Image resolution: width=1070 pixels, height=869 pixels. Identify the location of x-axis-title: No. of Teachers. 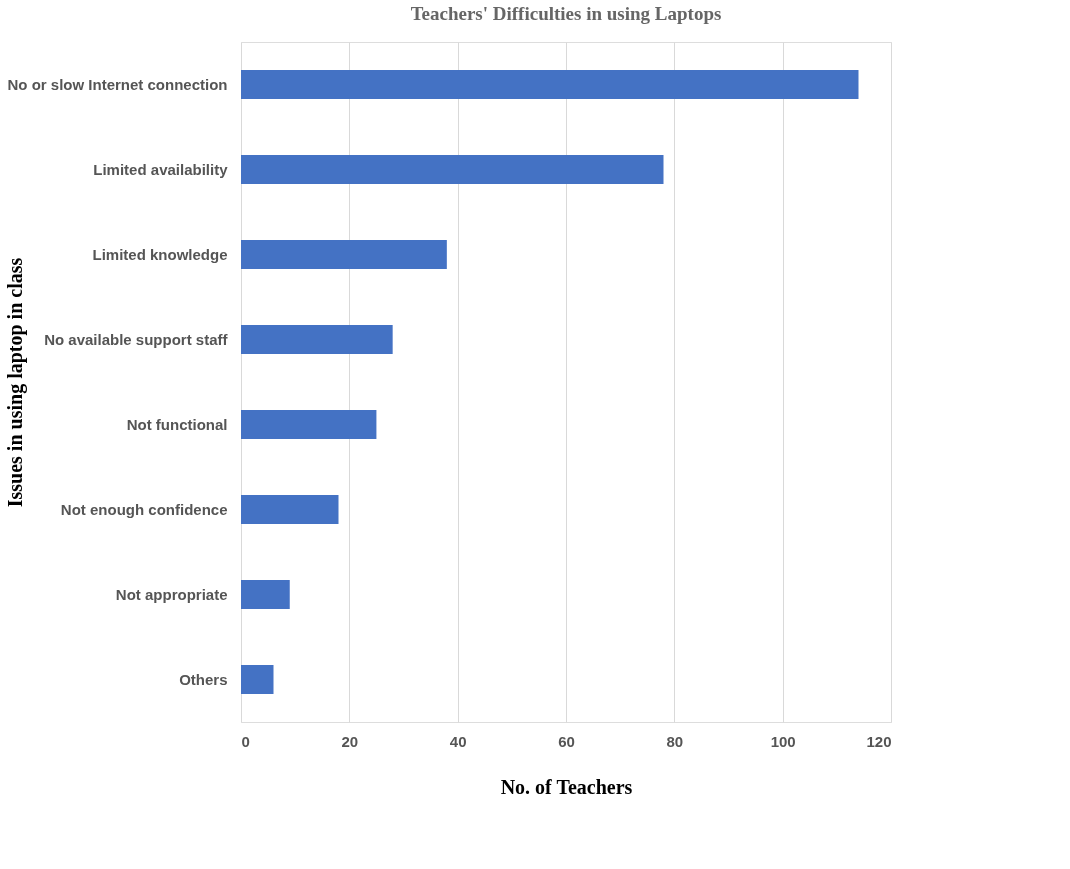
(566, 786).